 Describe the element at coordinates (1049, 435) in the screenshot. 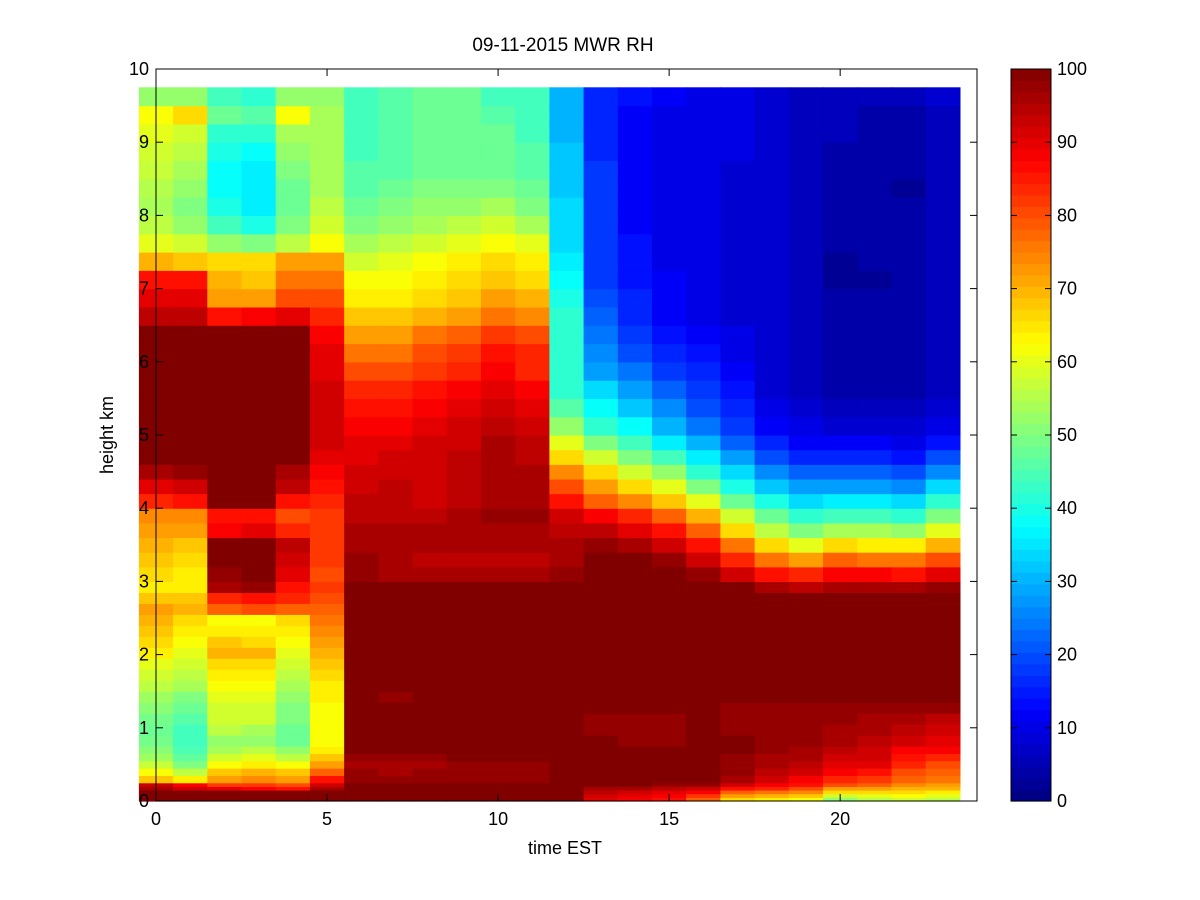

I see `colorbar-ticks: 0 10 20 30 40 50 60 70 80 90 100` at that location.